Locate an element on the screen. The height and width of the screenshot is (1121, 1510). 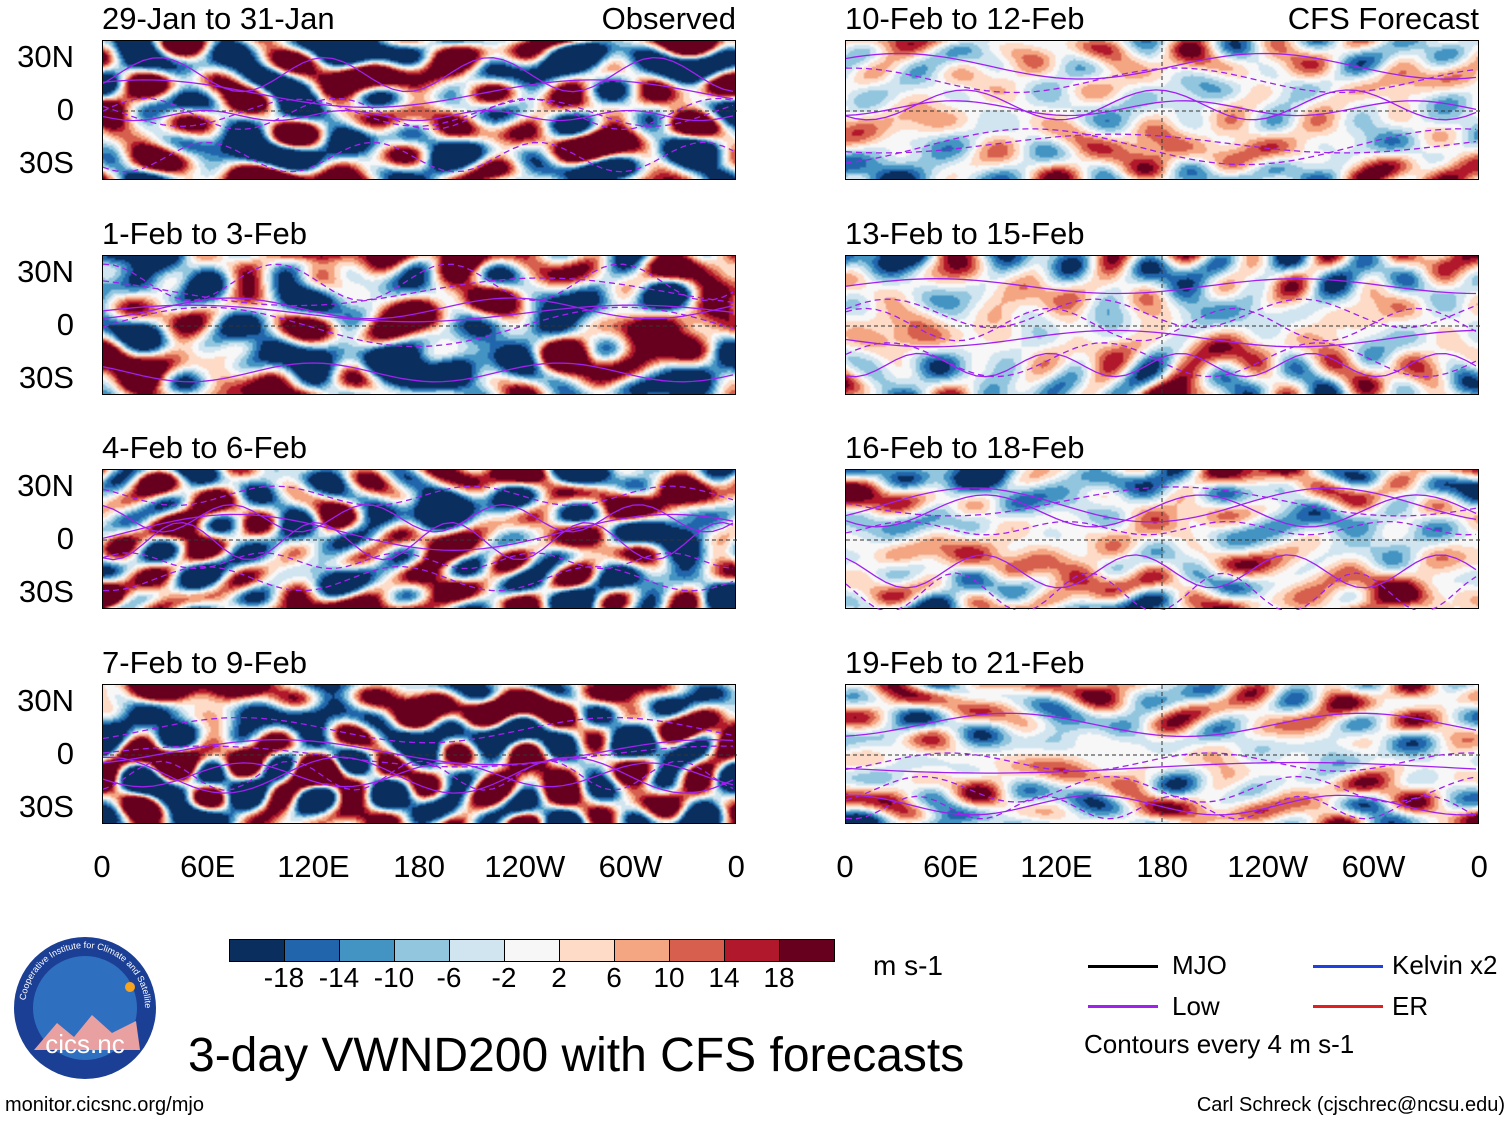
source-url: monitor.cicsnc.org/mjo is located at coordinates (104, 1105).